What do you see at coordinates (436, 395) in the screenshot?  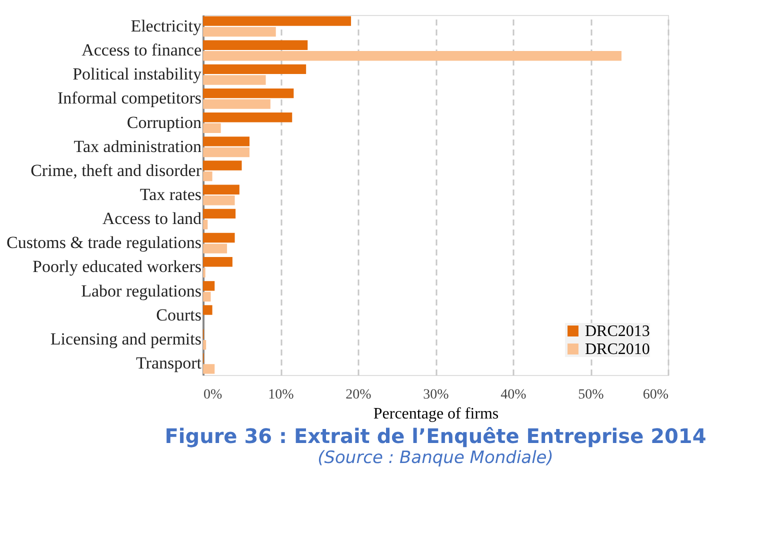 I see `x-tick-label: 30%` at bounding box center [436, 395].